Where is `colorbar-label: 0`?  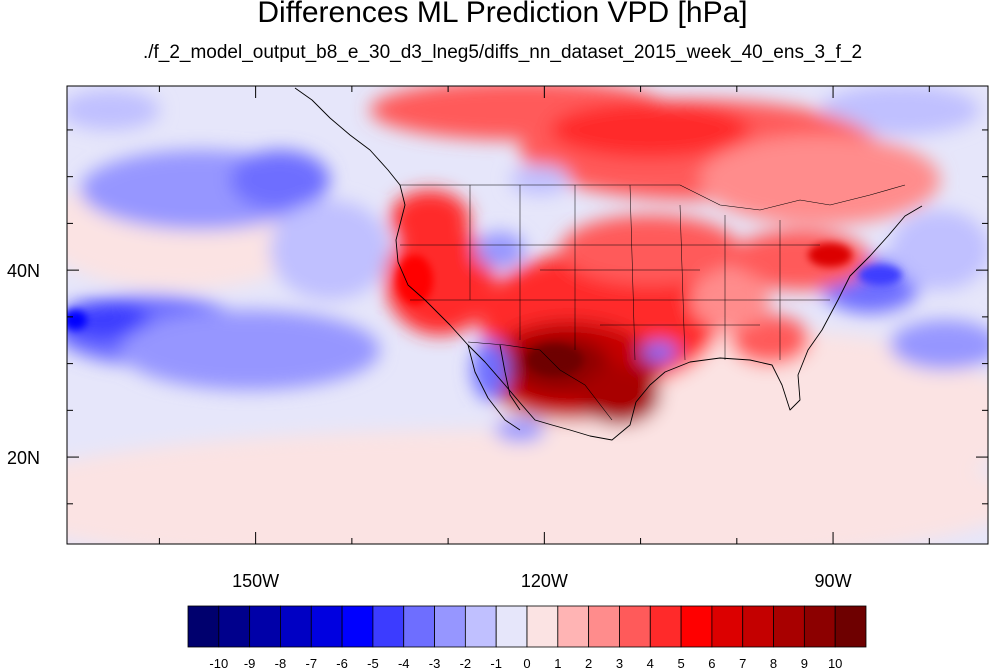
colorbar-label: 0 is located at coordinates (526, 663).